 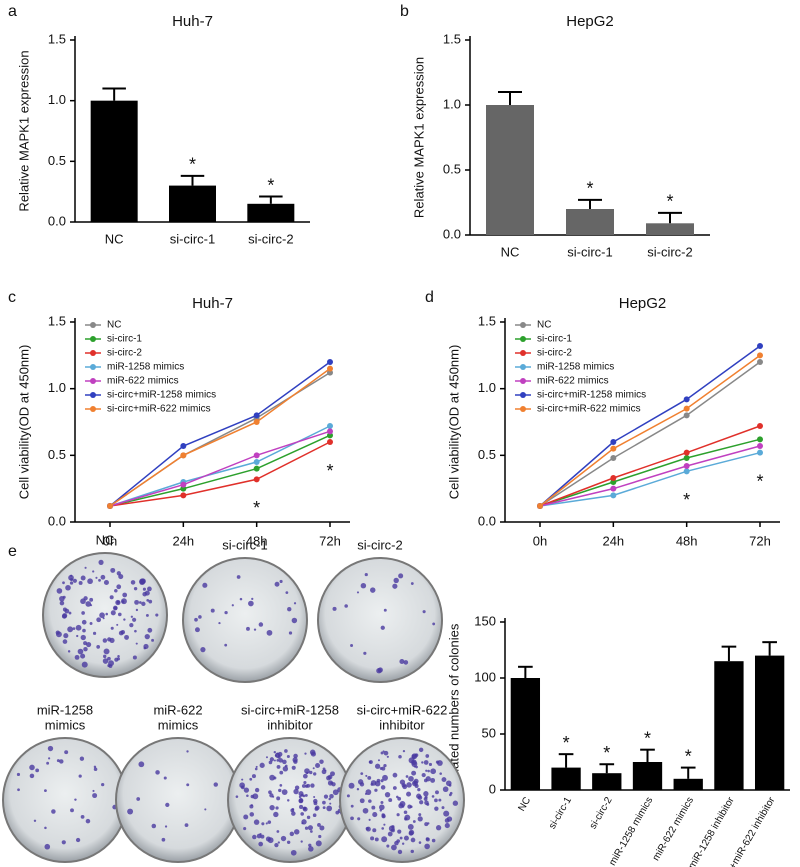 I want to click on x-tick-label: 0h, so click(x=540, y=540).